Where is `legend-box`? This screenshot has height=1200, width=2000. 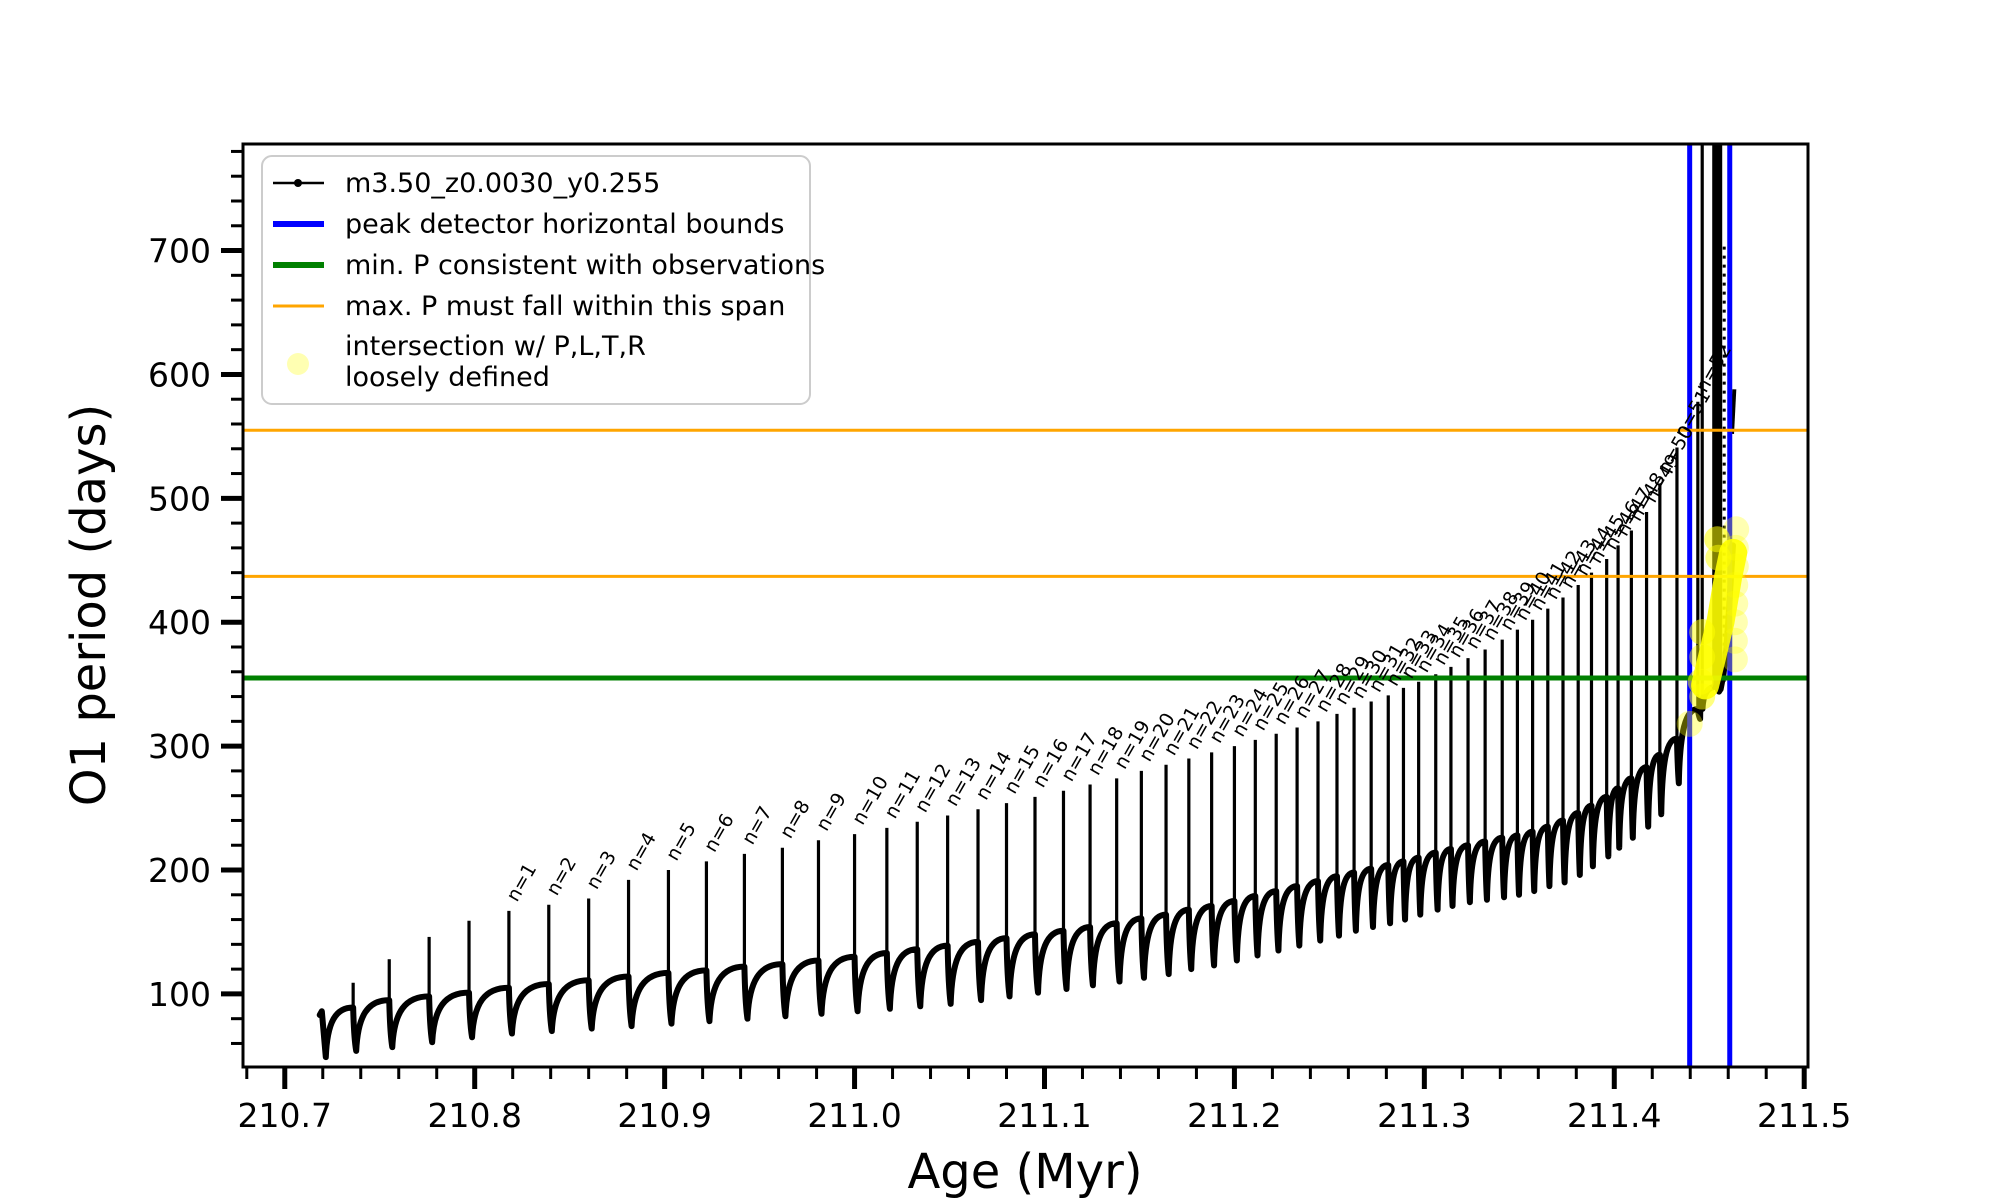 legend-box is located at coordinates (536, 280).